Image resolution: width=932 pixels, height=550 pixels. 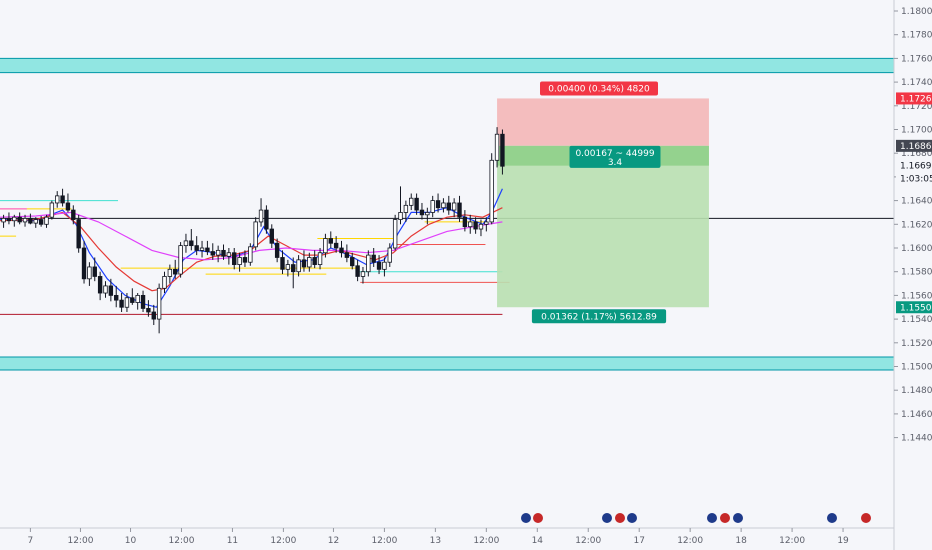 I want to click on center-label-line2: 3.4, so click(x=615, y=163).